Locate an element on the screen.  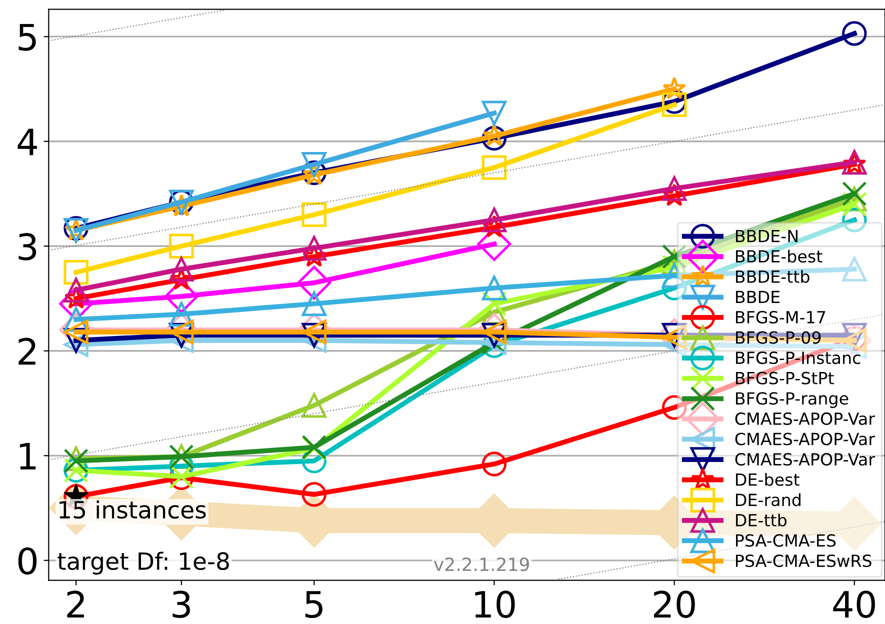
x-tick-label: 2 is located at coordinates (75, 604).